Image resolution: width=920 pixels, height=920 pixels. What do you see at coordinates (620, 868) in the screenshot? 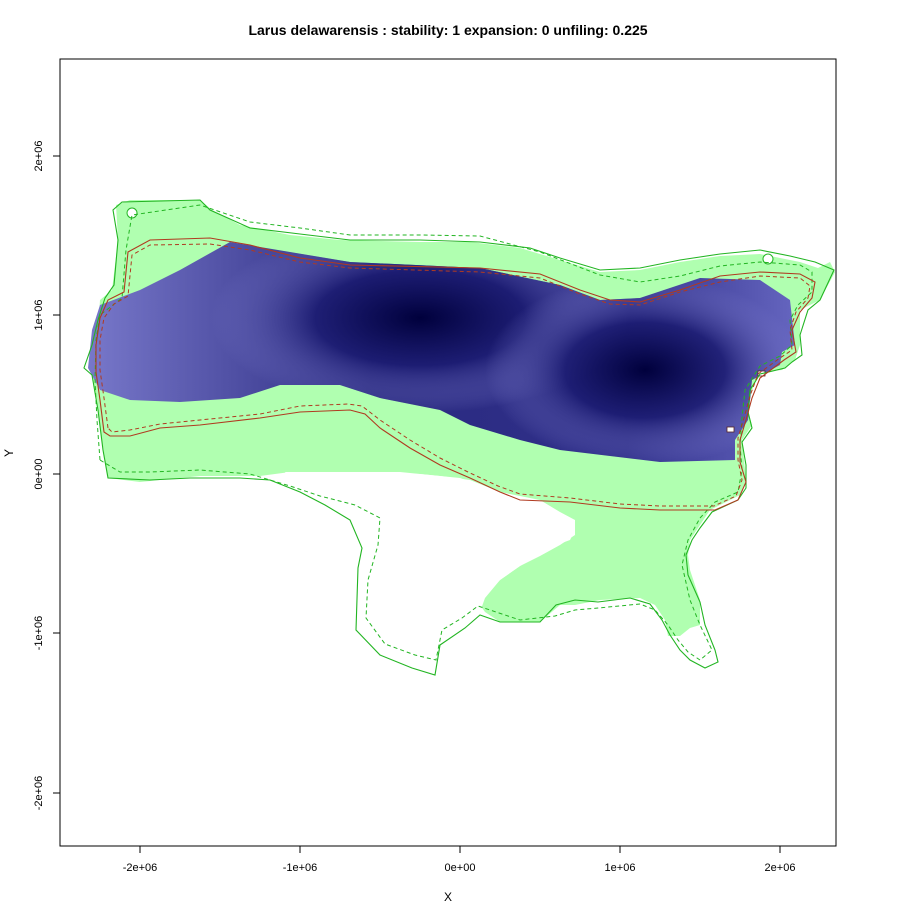
I see `x-tick-label: 1e+06` at bounding box center [620, 868].